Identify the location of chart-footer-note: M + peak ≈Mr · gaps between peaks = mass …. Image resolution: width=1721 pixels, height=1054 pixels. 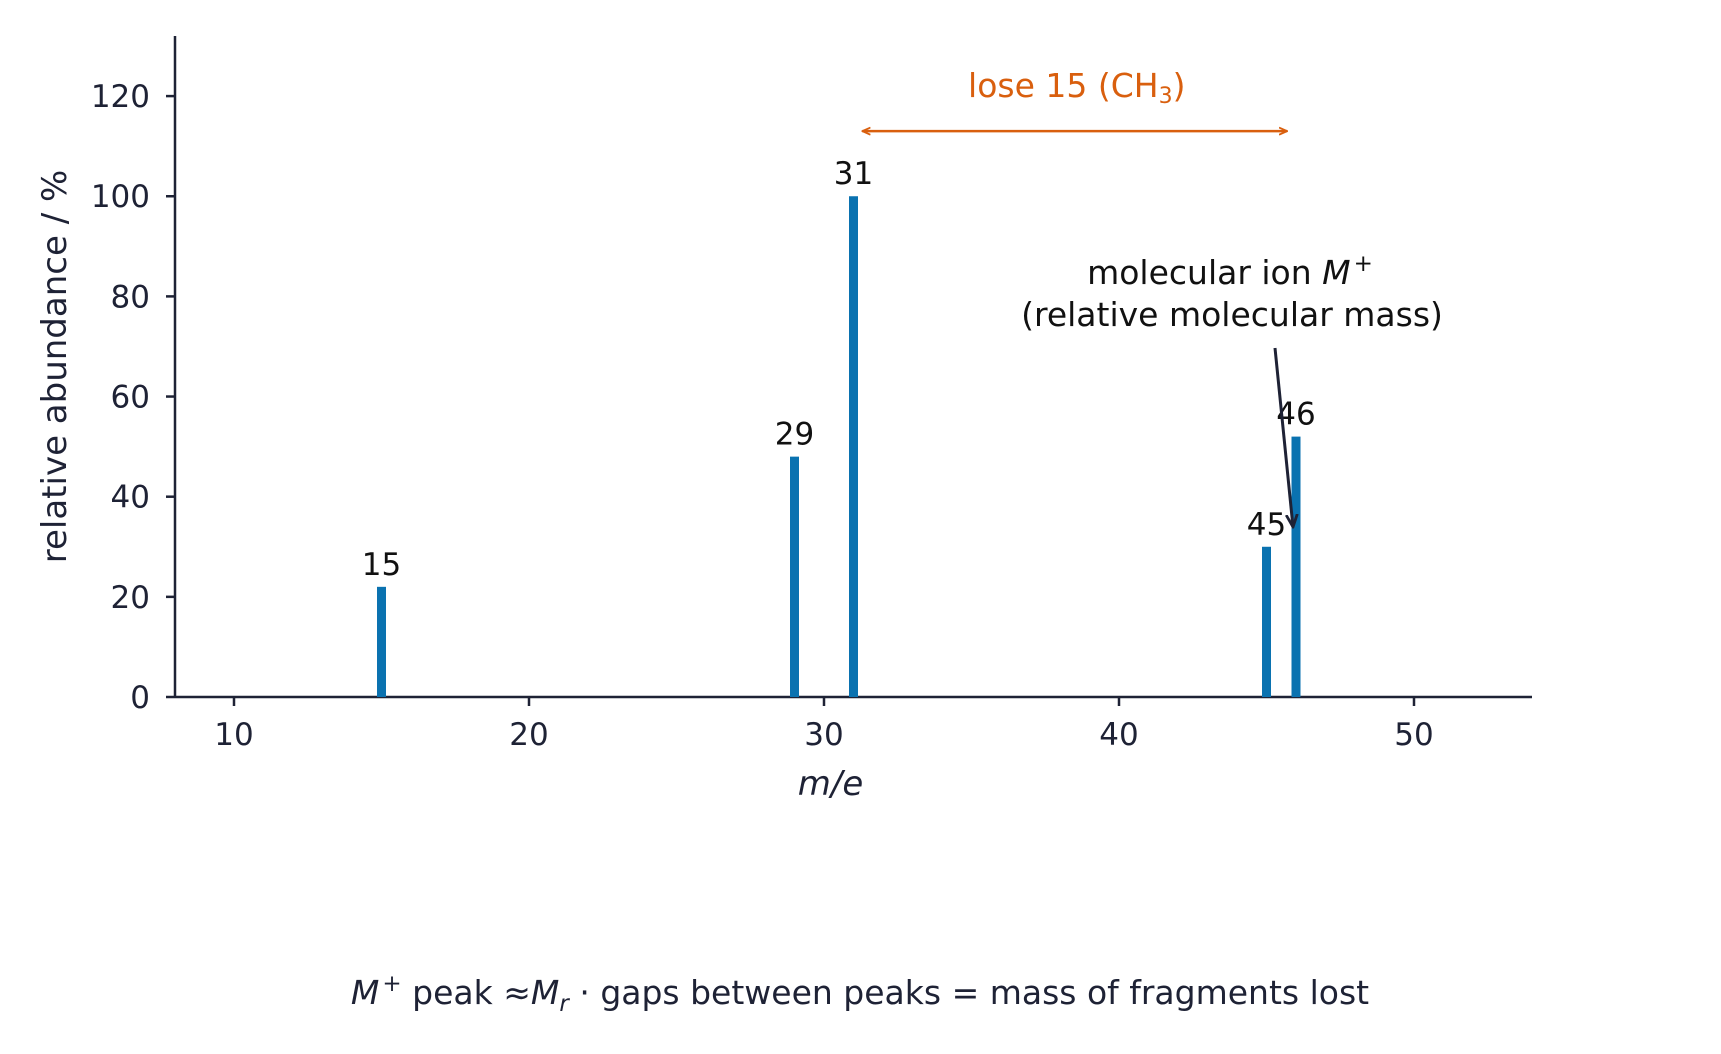
(860, 994).